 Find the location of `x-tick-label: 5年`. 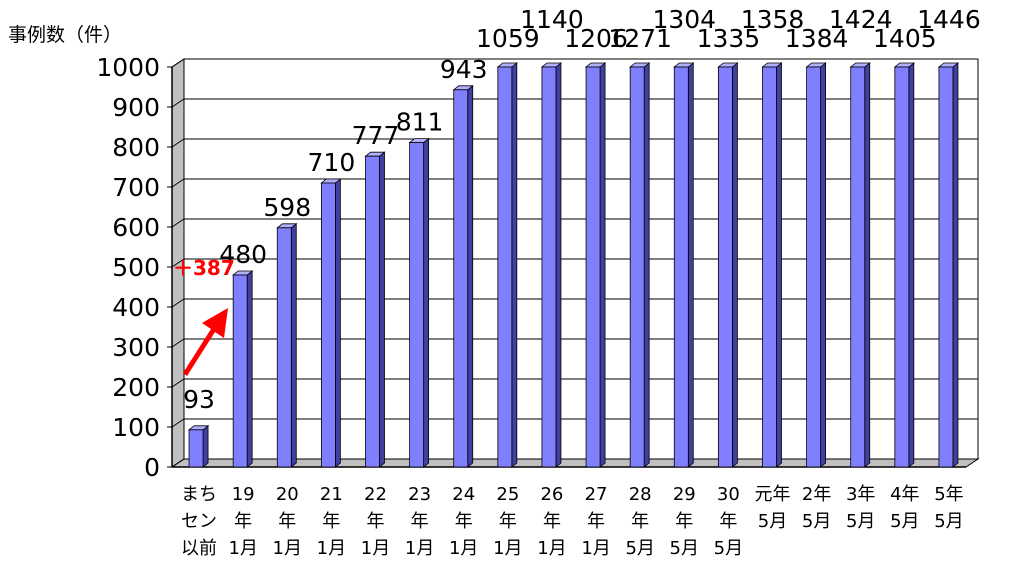

x-tick-label: 5年 is located at coordinates (948, 494).